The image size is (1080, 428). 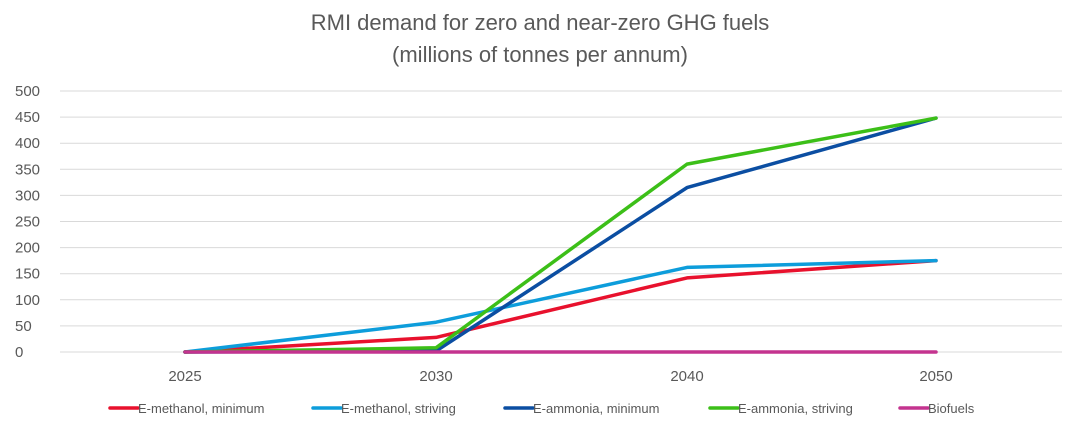 What do you see at coordinates (596, 408) in the screenshot?
I see `legend-label-e-ammonia-minimum: E-ammonia, minimum` at bounding box center [596, 408].